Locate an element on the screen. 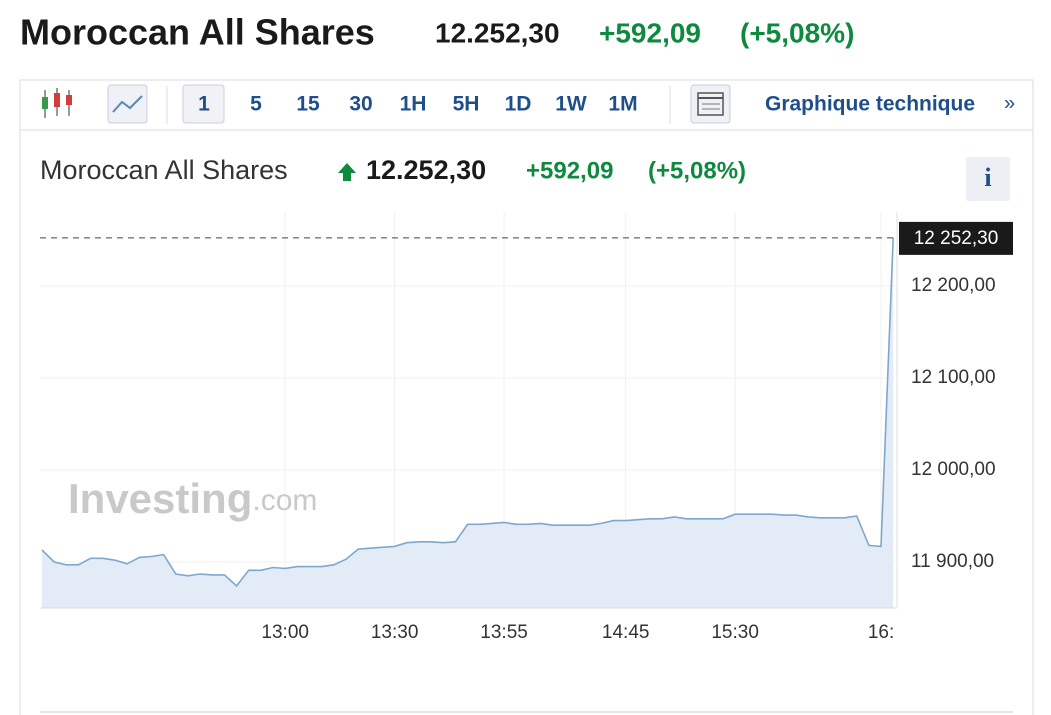 This screenshot has width=1051, height=715. chart-change-pct: (+5,08%) is located at coordinates (697, 170).